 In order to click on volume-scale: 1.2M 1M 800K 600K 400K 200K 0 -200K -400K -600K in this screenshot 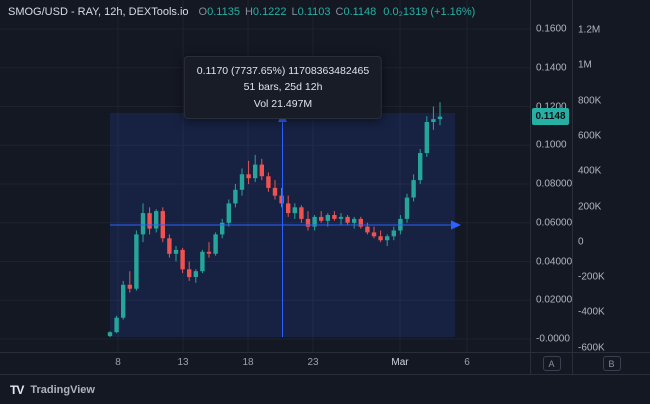, I will do `click(611, 177)`.